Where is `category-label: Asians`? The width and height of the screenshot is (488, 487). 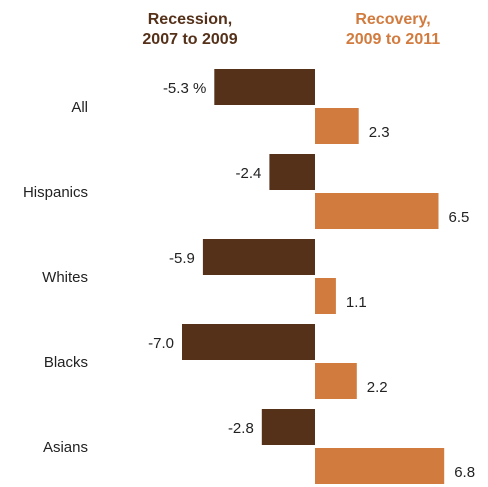 category-label: Asians is located at coordinates (65, 447).